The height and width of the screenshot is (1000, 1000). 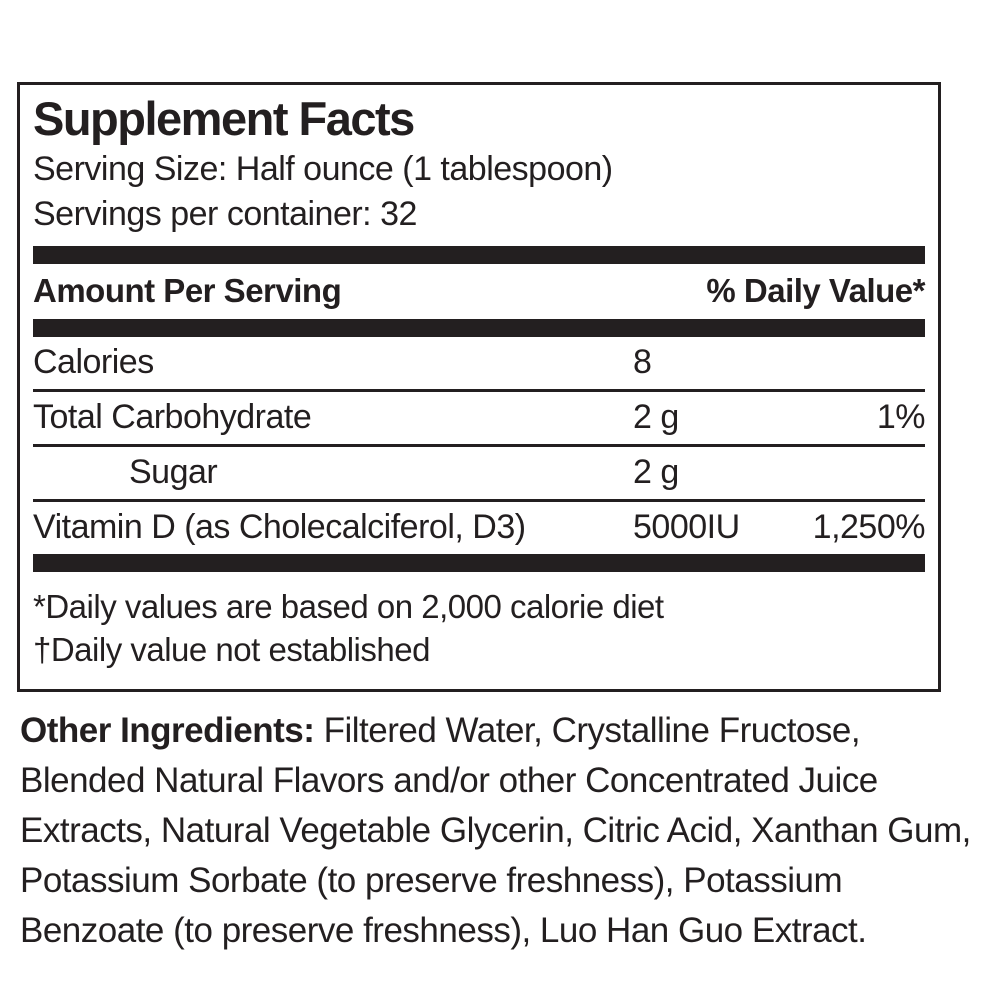 I want to click on table-row-calories: Calories 8, so click(x=479, y=364).